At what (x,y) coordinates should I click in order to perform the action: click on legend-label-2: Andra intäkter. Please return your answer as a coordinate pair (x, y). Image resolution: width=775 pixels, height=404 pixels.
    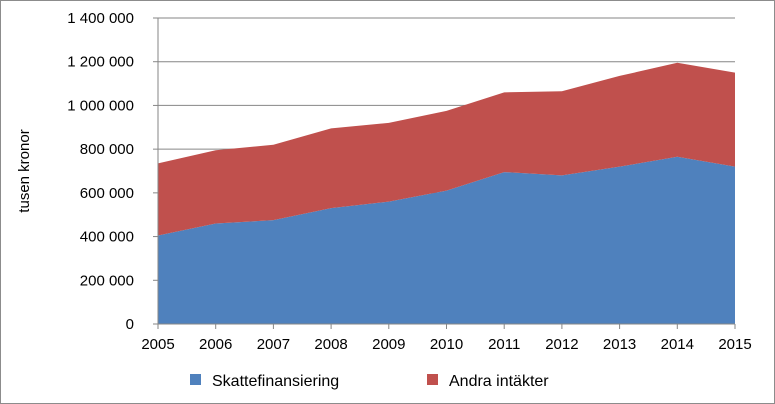
    Looking at the image, I should click on (499, 381).